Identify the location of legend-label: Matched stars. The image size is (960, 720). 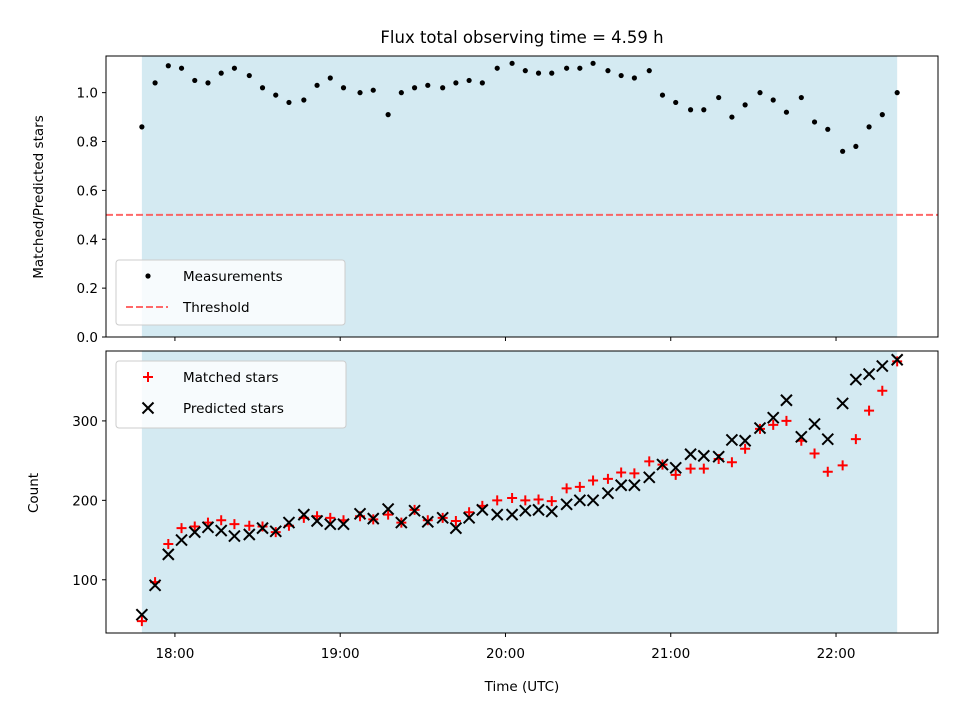
(231, 378).